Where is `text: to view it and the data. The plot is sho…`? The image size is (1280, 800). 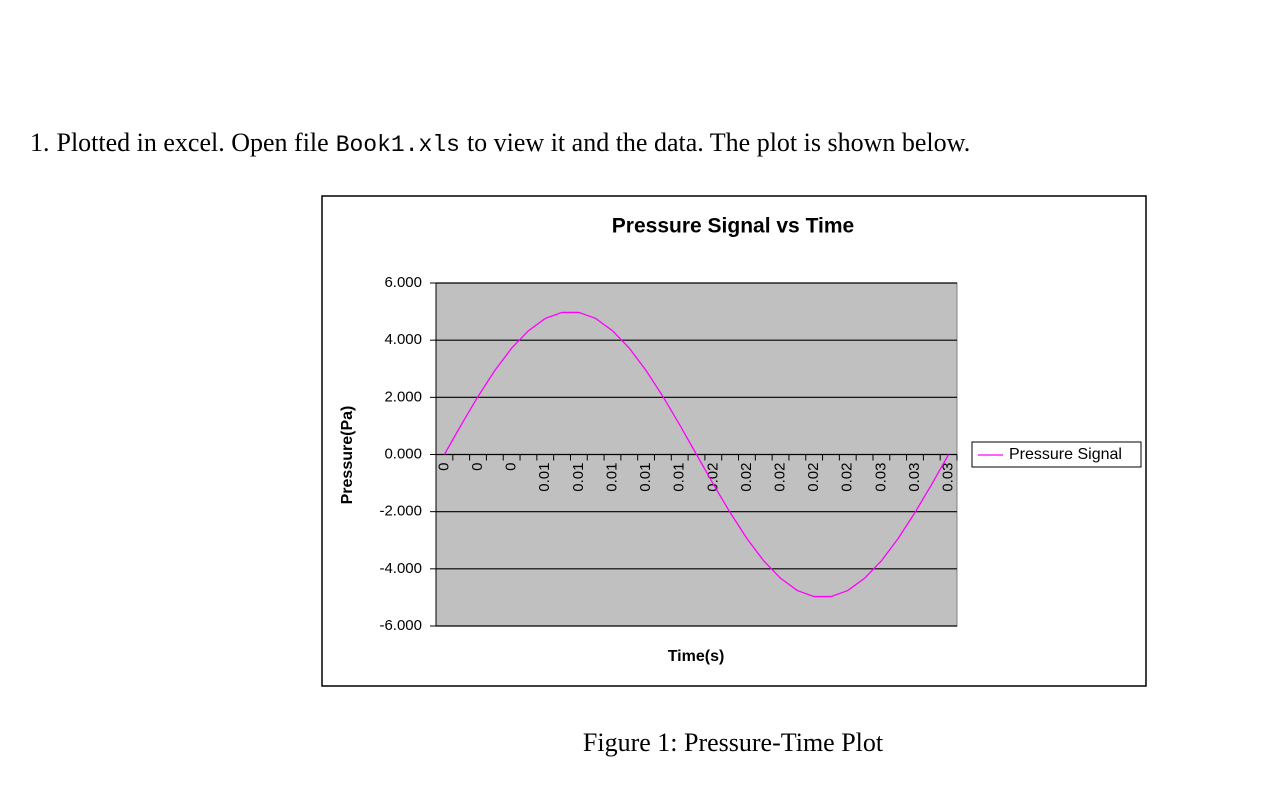
text: to view it and the data. The plot is sho… is located at coordinates (718, 142).